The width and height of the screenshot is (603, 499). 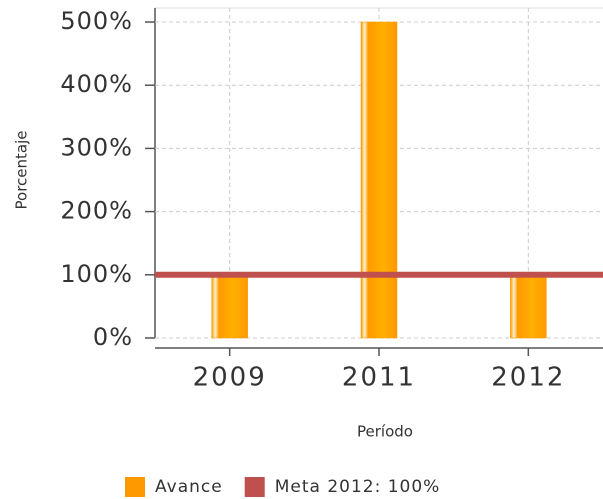 I want to click on x-axis-title: Período, so click(x=385, y=432).